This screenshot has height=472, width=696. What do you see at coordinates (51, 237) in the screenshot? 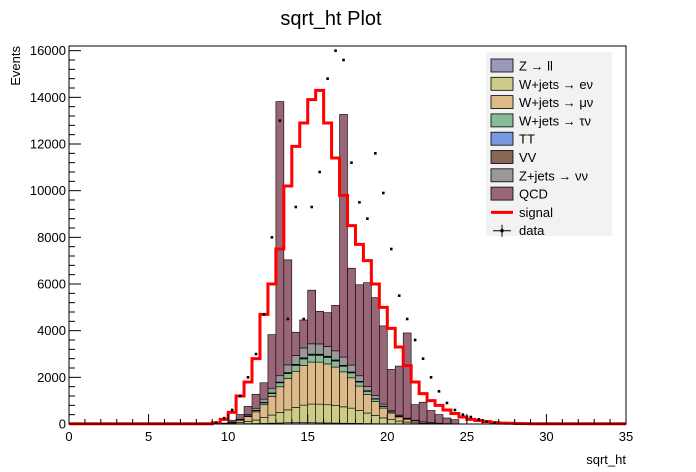
I see `y-tick-label: 8000` at bounding box center [51, 237].